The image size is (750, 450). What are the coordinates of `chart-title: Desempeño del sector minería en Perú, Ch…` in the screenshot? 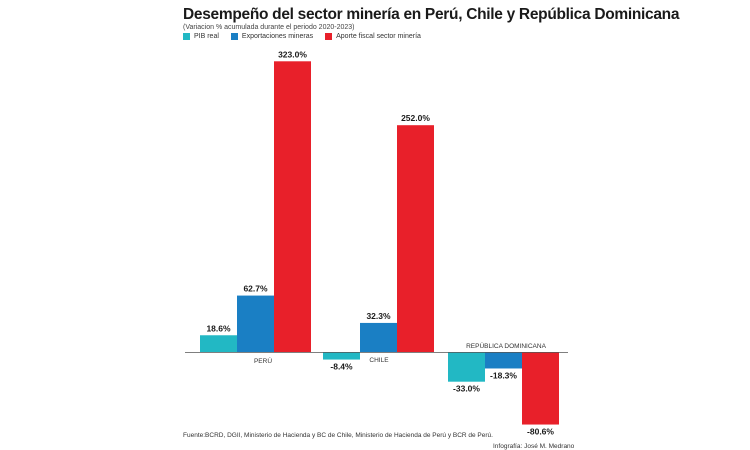 It's located at (431, 14).